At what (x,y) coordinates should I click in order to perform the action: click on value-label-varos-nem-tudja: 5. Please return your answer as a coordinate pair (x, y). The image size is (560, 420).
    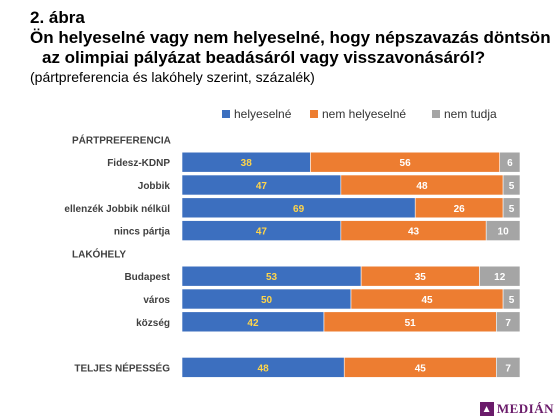
    Looking at the image, I should click on (512, 300).